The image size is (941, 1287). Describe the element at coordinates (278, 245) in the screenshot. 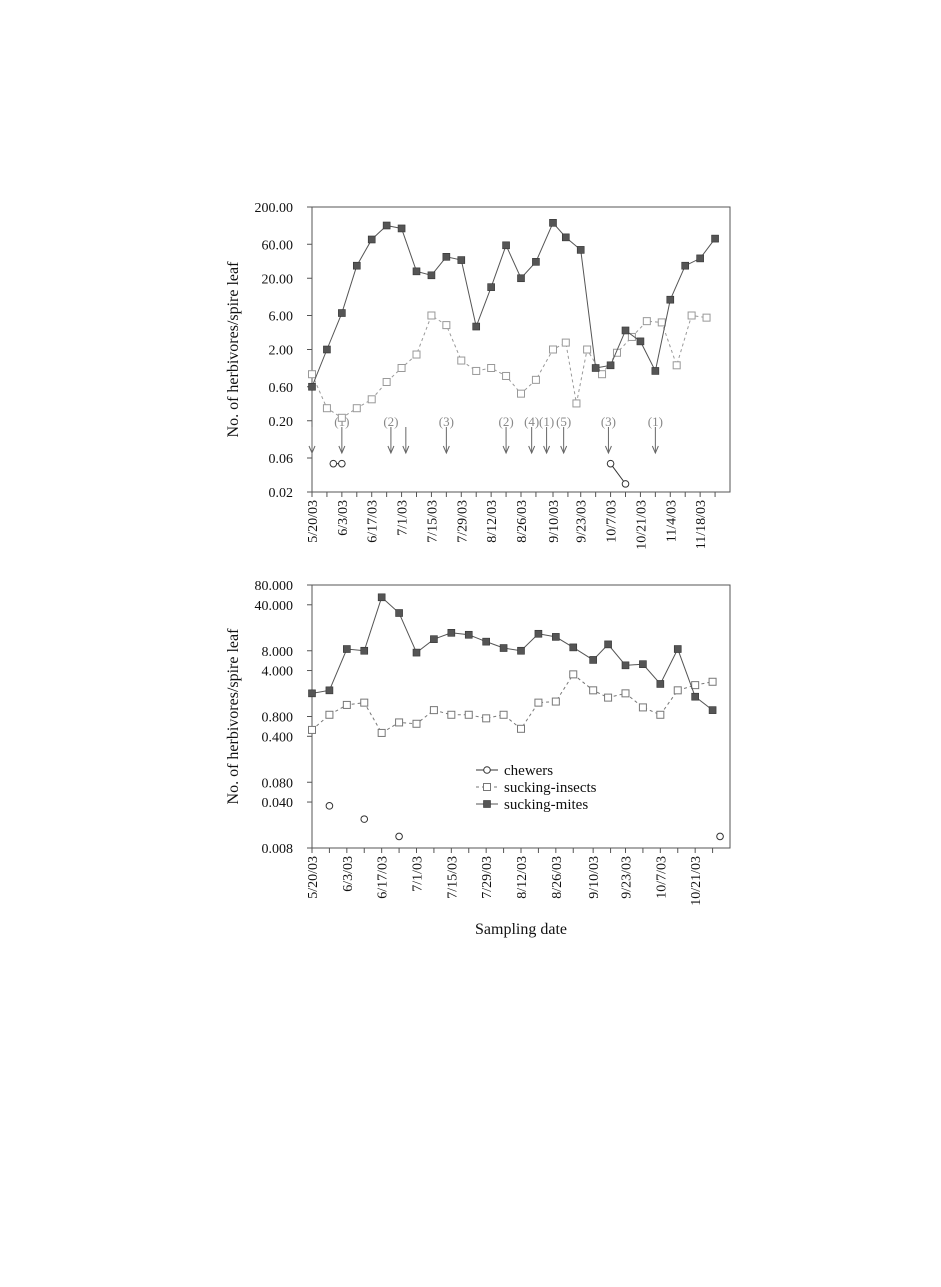

I see `p0-y-tick-label-7: 60.00` at that location.